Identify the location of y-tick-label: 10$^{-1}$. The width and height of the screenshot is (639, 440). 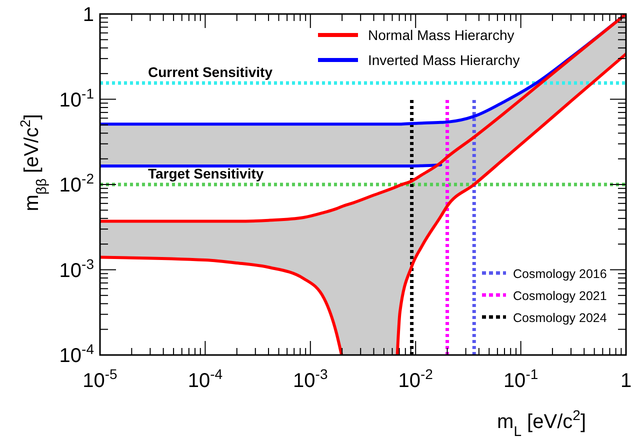
(76, 98).